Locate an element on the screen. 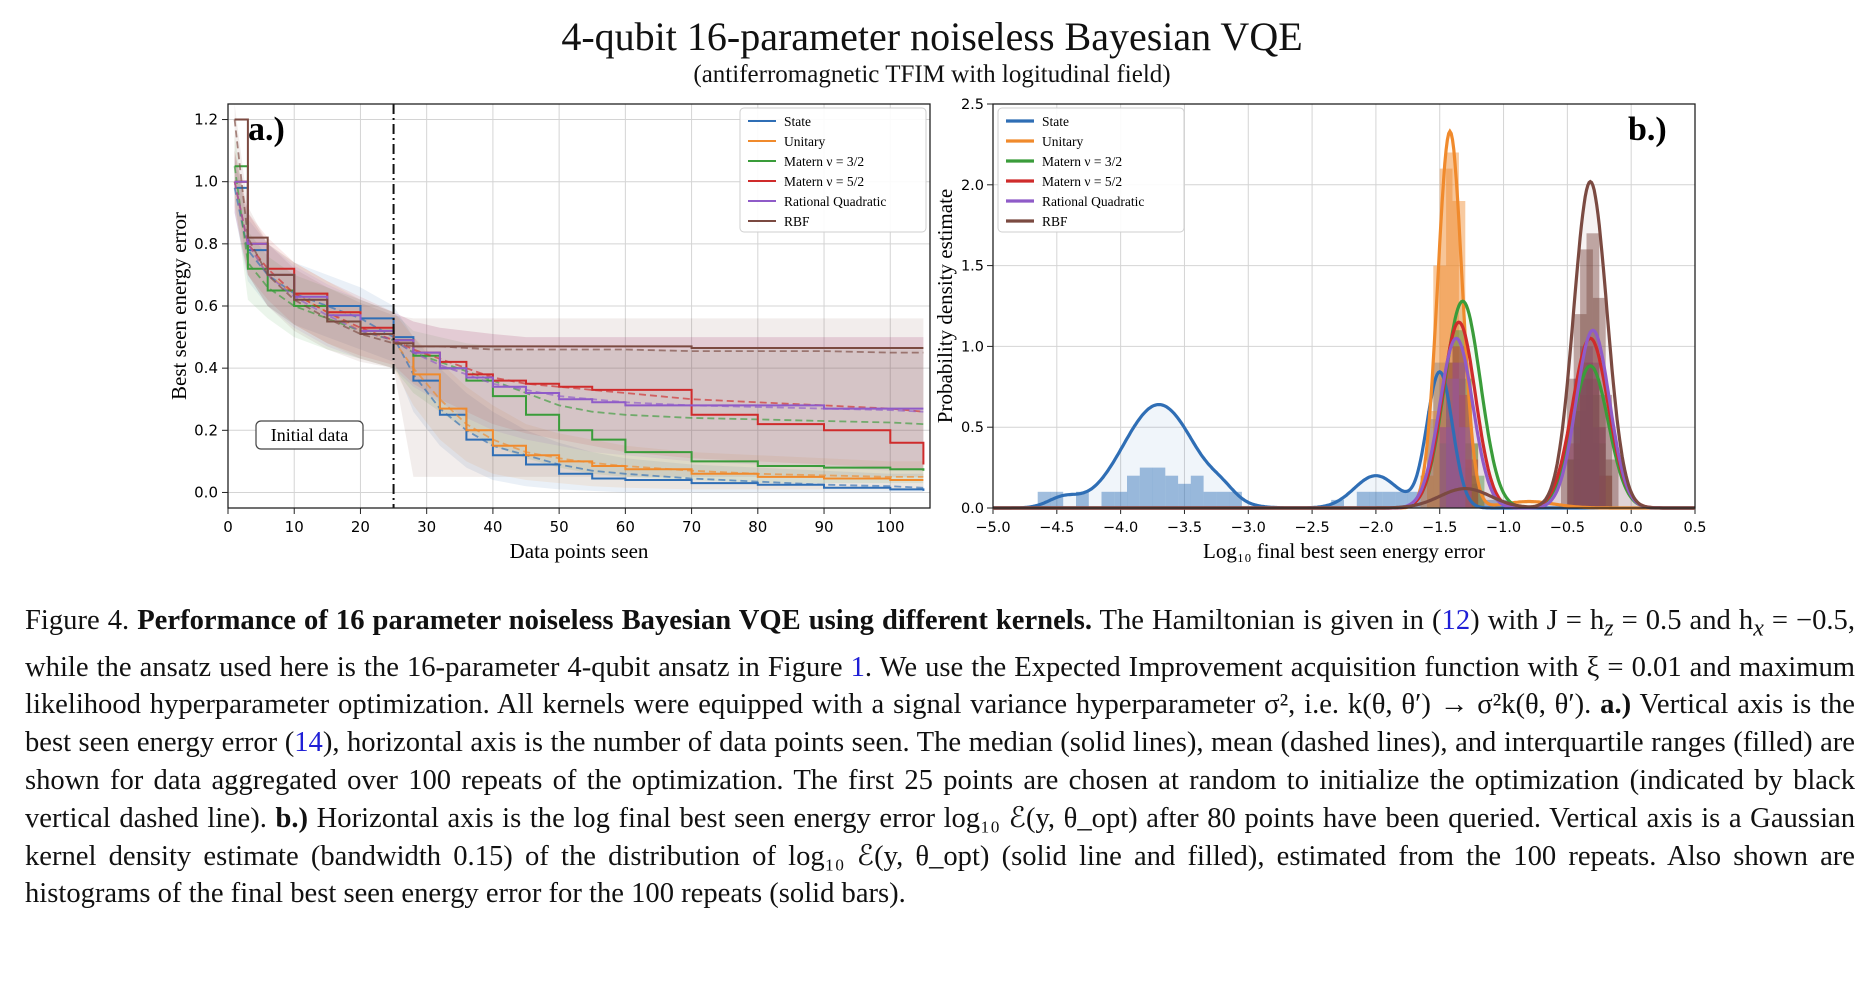 The height and width of the screenshot is (994, 1864). panel-a-legend is located at coordinates (833, 170).